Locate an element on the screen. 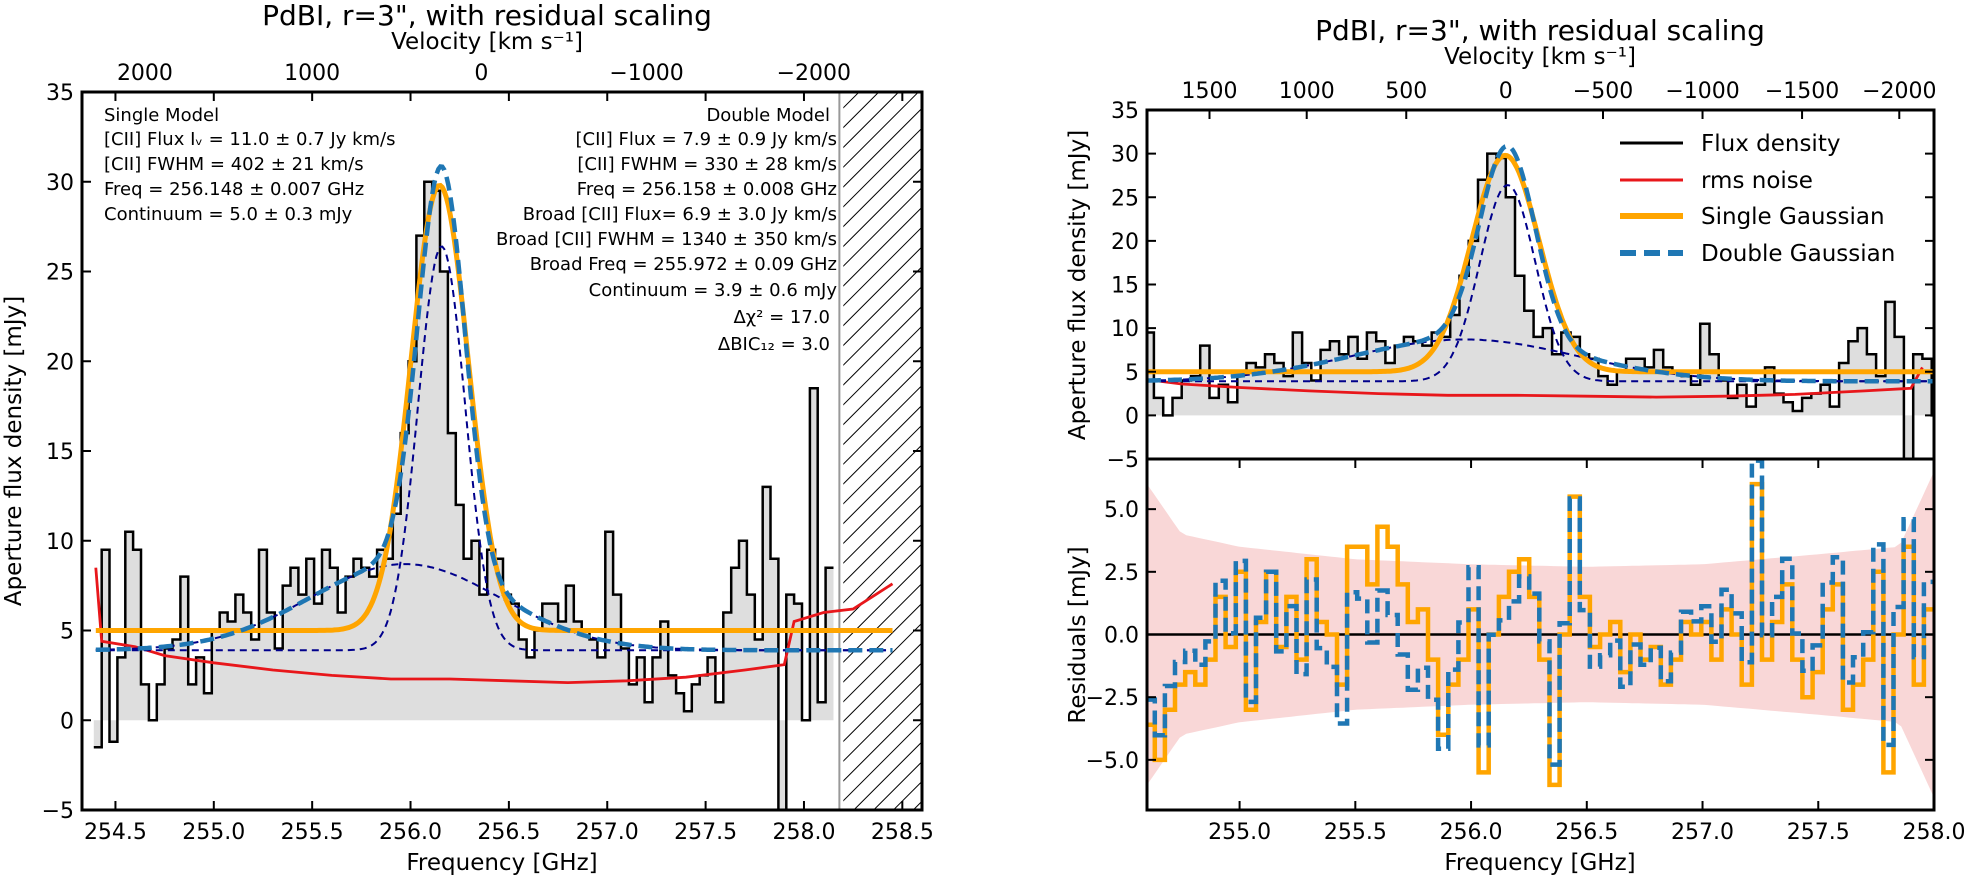 The height and width of the screenshot is (880, 1973). rt-y-tick-label-3: 10 is located at coordinates (1125, 329).